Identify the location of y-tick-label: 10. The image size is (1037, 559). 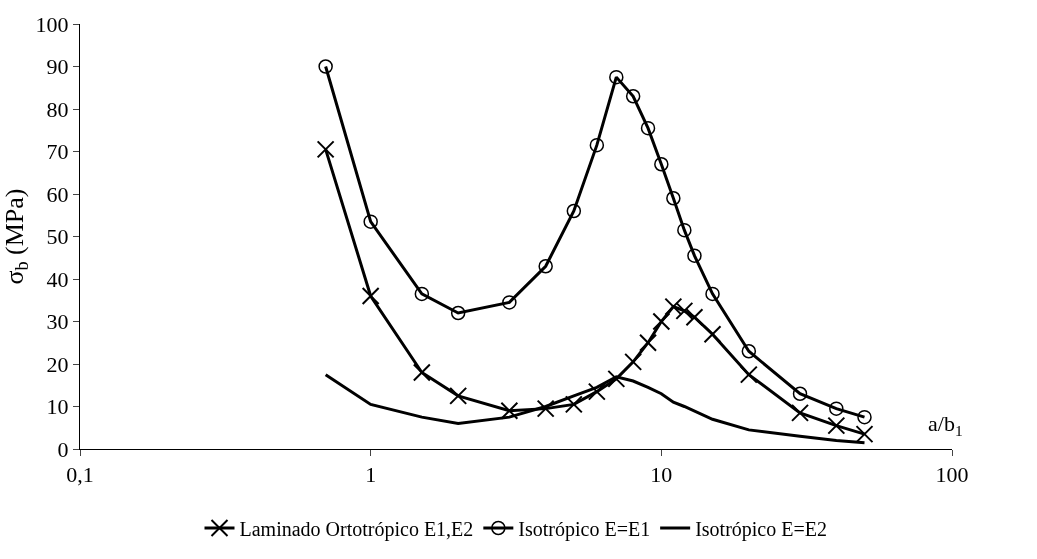
(57, 407).